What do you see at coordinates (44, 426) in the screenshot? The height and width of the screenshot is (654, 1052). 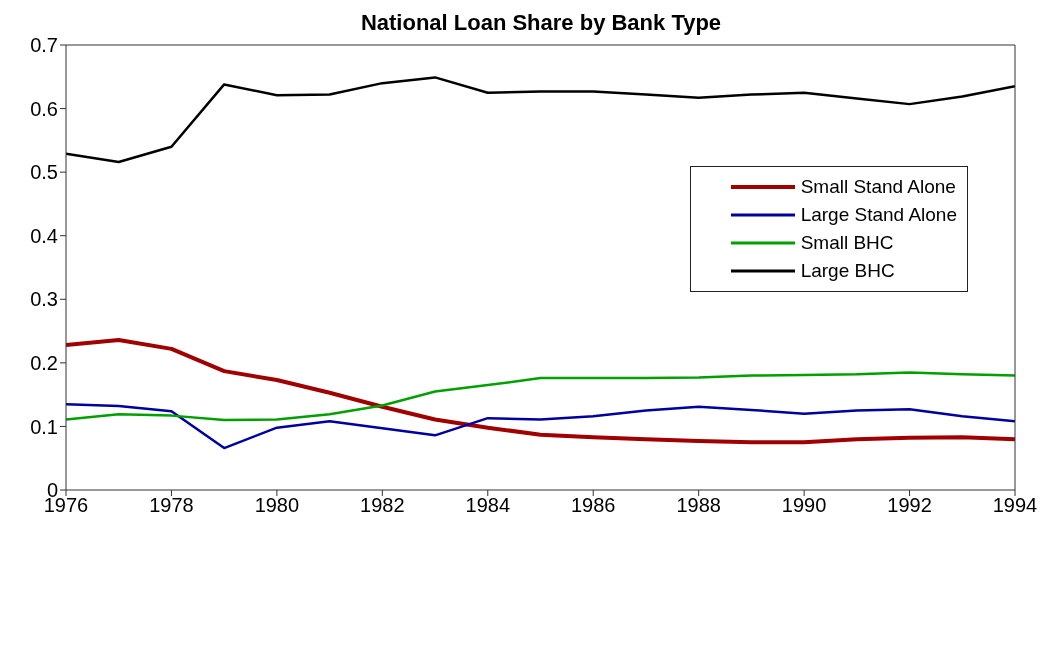 I see `y-tick-label: 0.1` at bounding box center [44, 426].